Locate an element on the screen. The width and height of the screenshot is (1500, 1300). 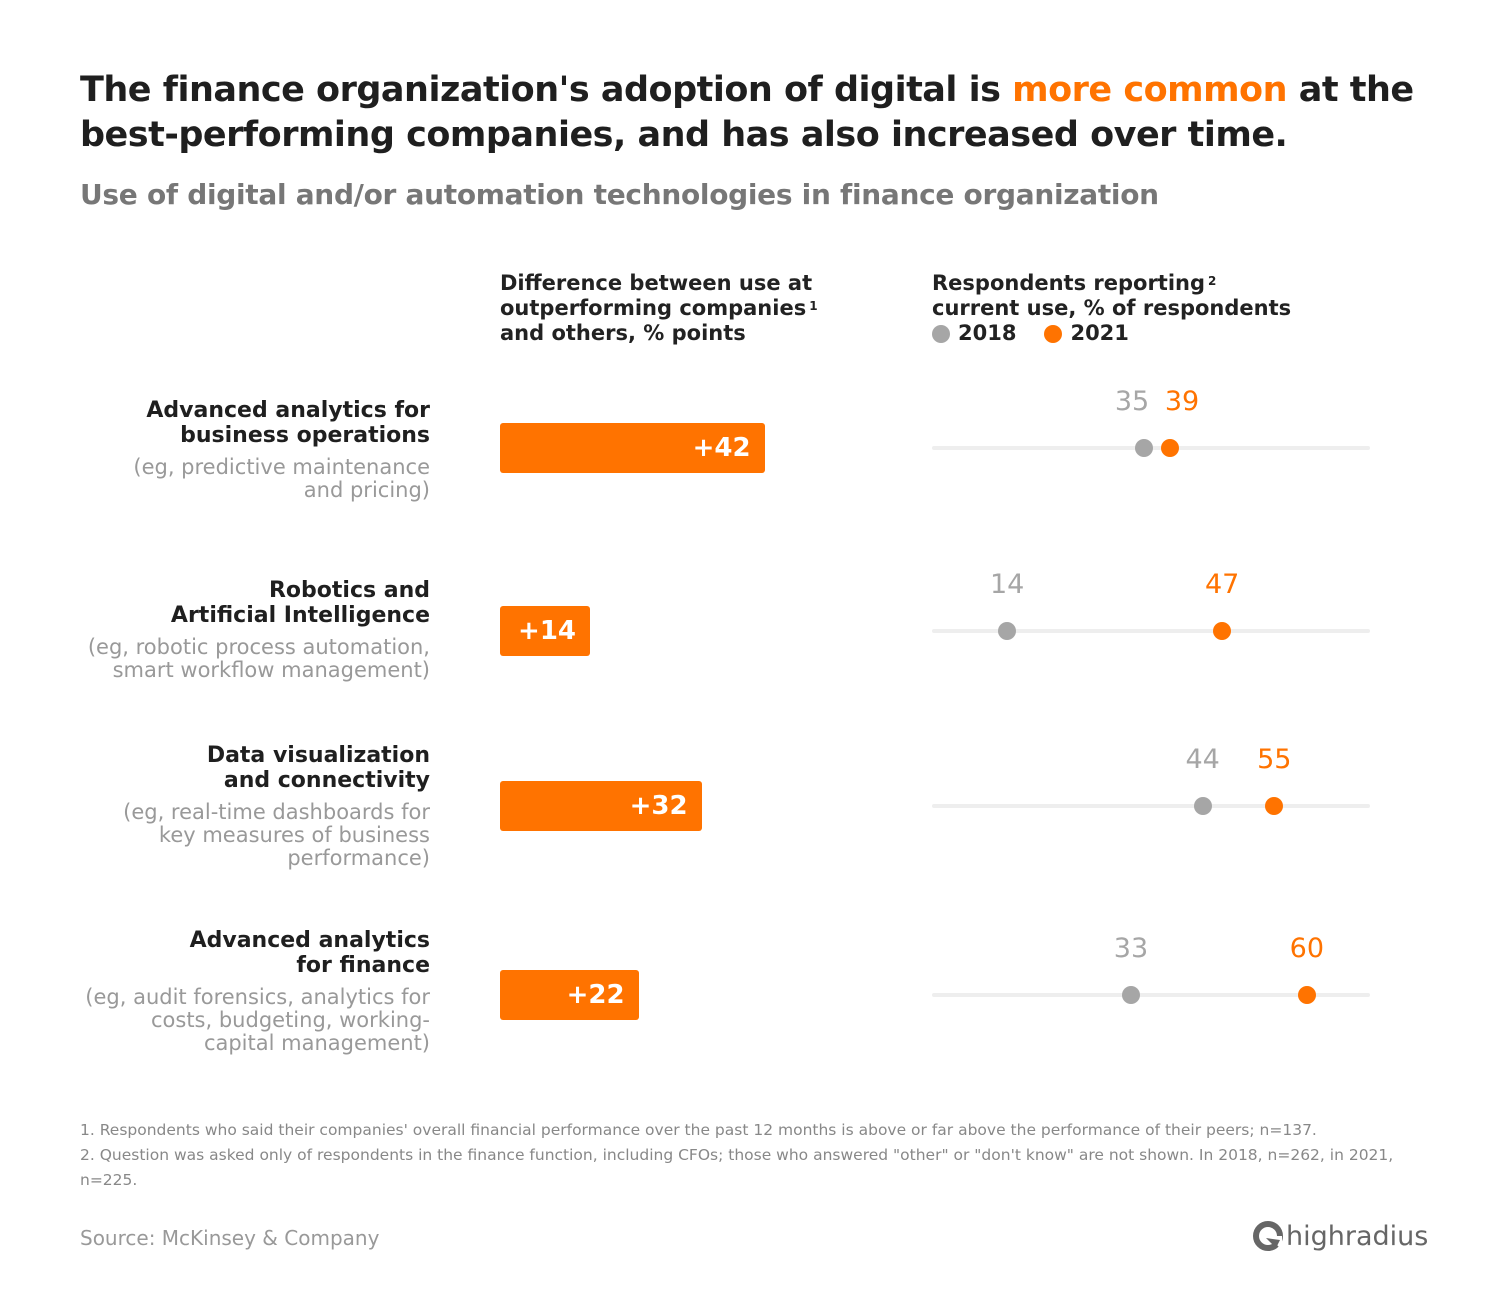
difference-bar: +22 is located at coordinates (569, 995).